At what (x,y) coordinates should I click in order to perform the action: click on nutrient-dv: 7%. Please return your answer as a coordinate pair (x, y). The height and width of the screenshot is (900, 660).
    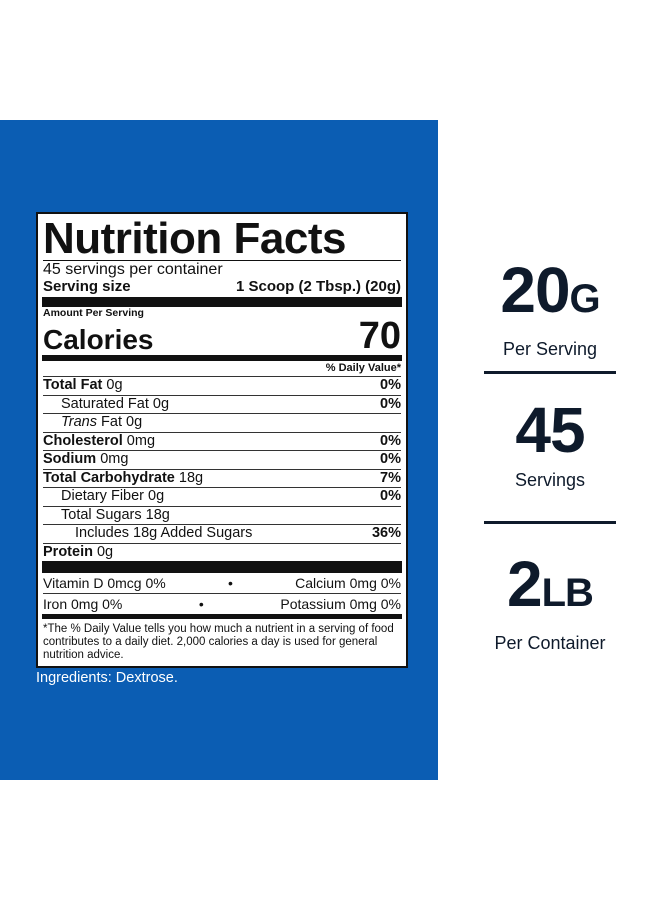
    Looking at the image, I should click on (390, 477).